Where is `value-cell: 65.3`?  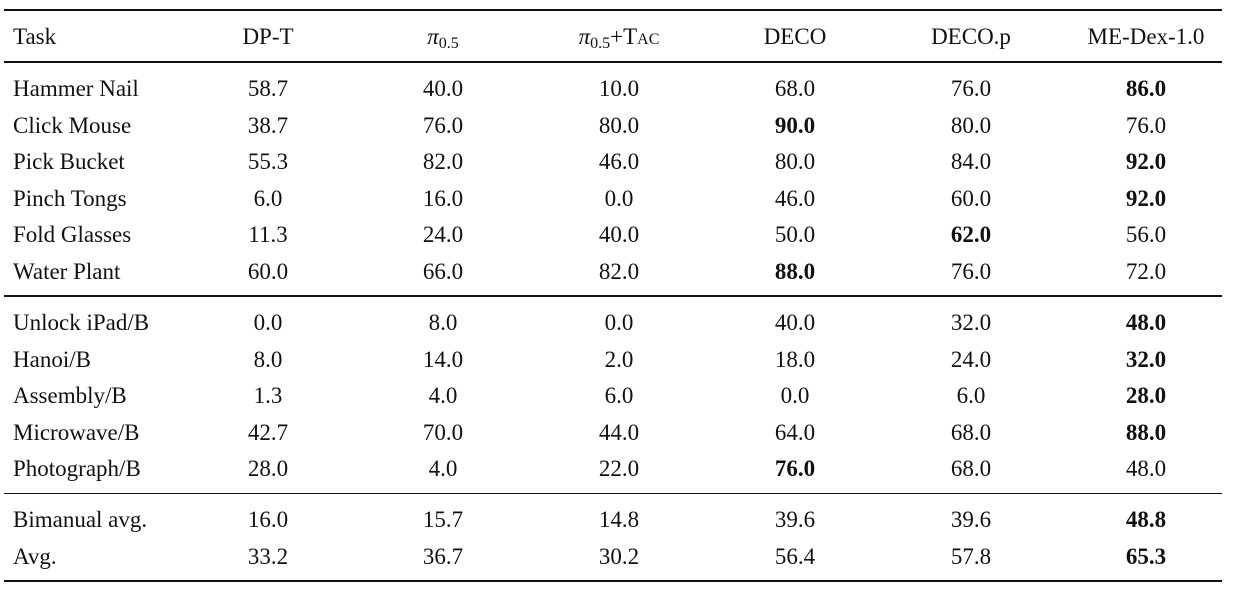
value-cell: 65.3 is located at coordinates (1146, 556).